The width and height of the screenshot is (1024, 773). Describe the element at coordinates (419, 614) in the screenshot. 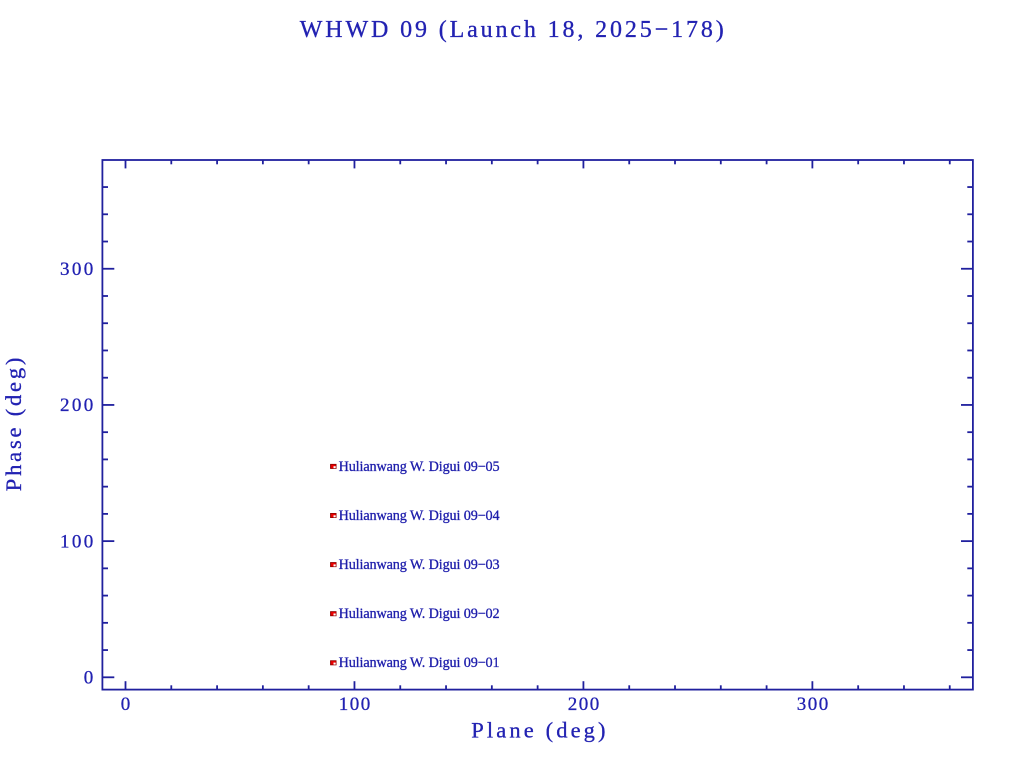

I see `svg-text: Hulianwang W. Digui 09−02` at that location.